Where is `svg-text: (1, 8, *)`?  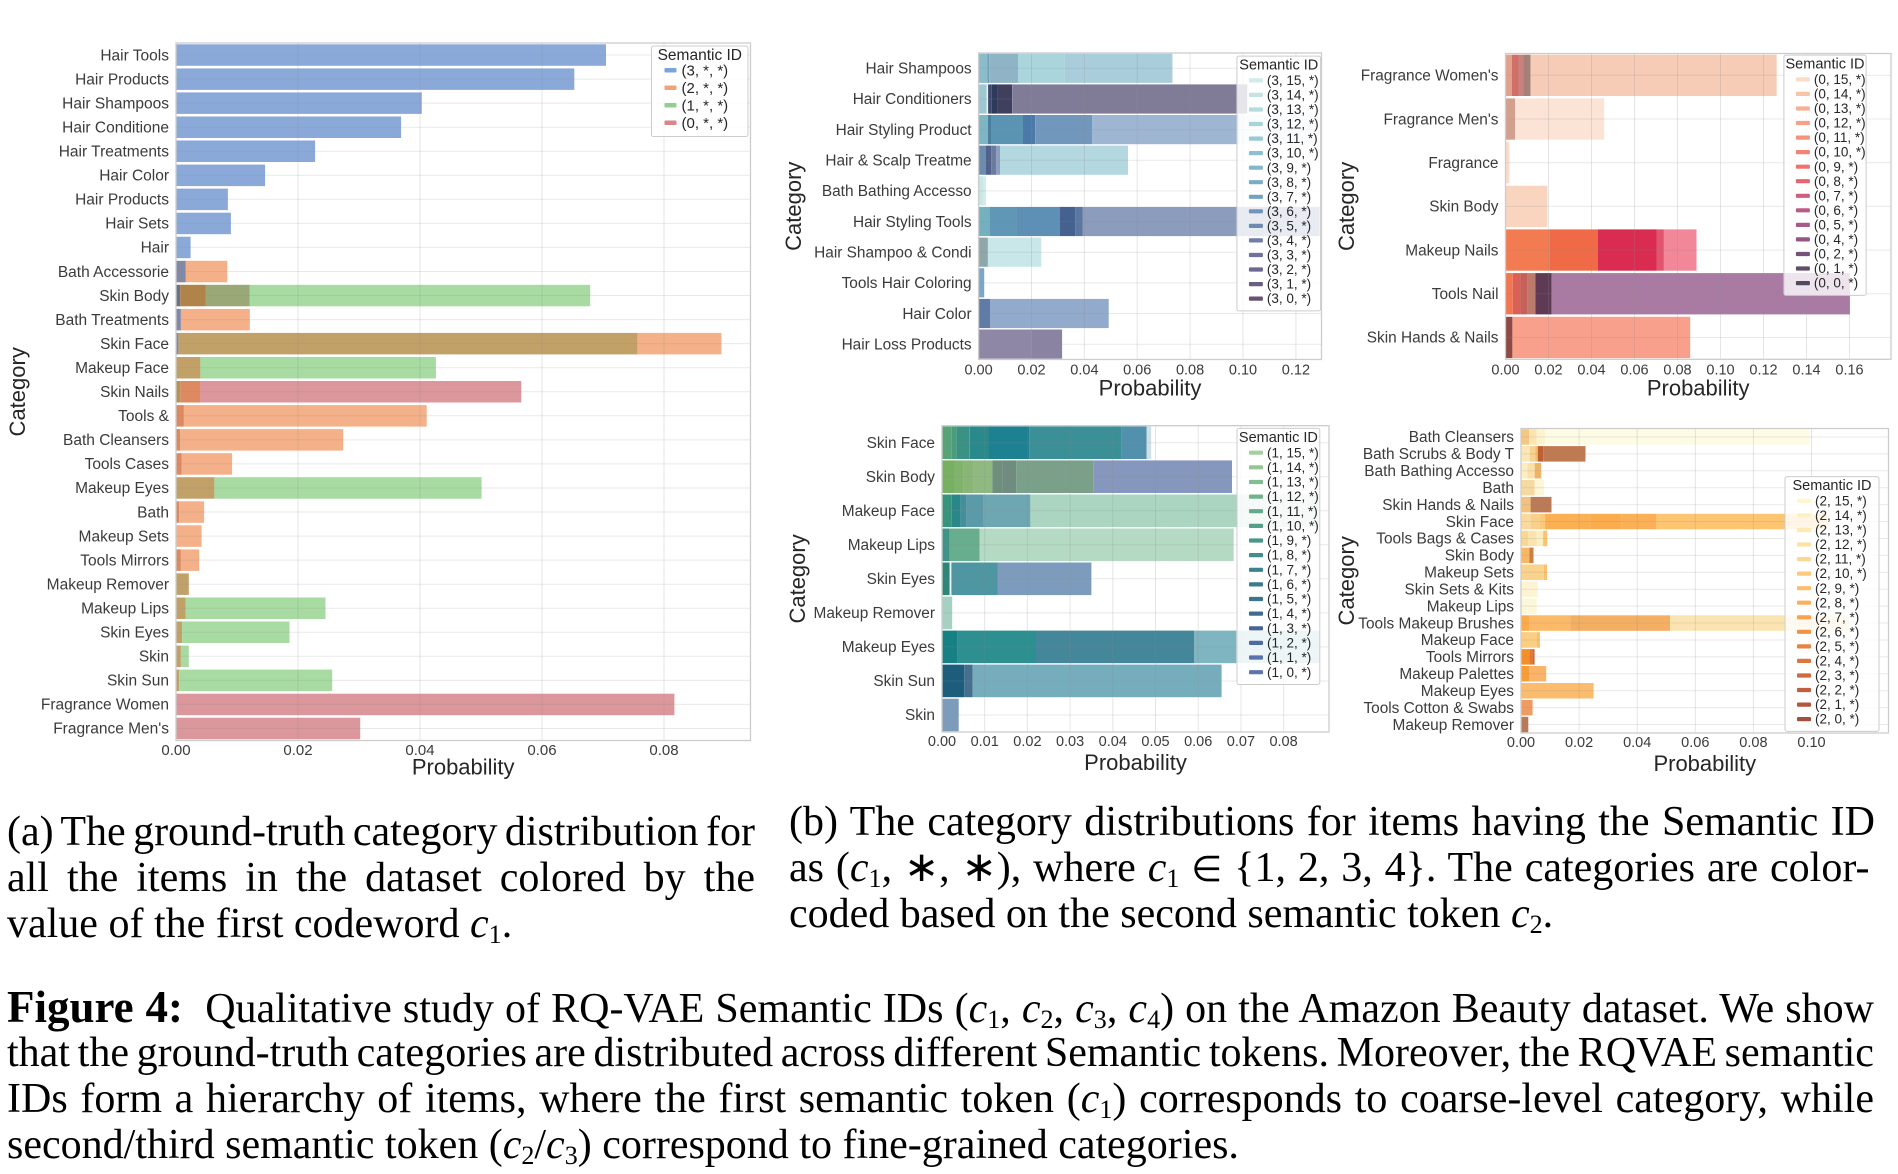 svg-text: (1, 8, *) is located at coordinates (1289, 555).